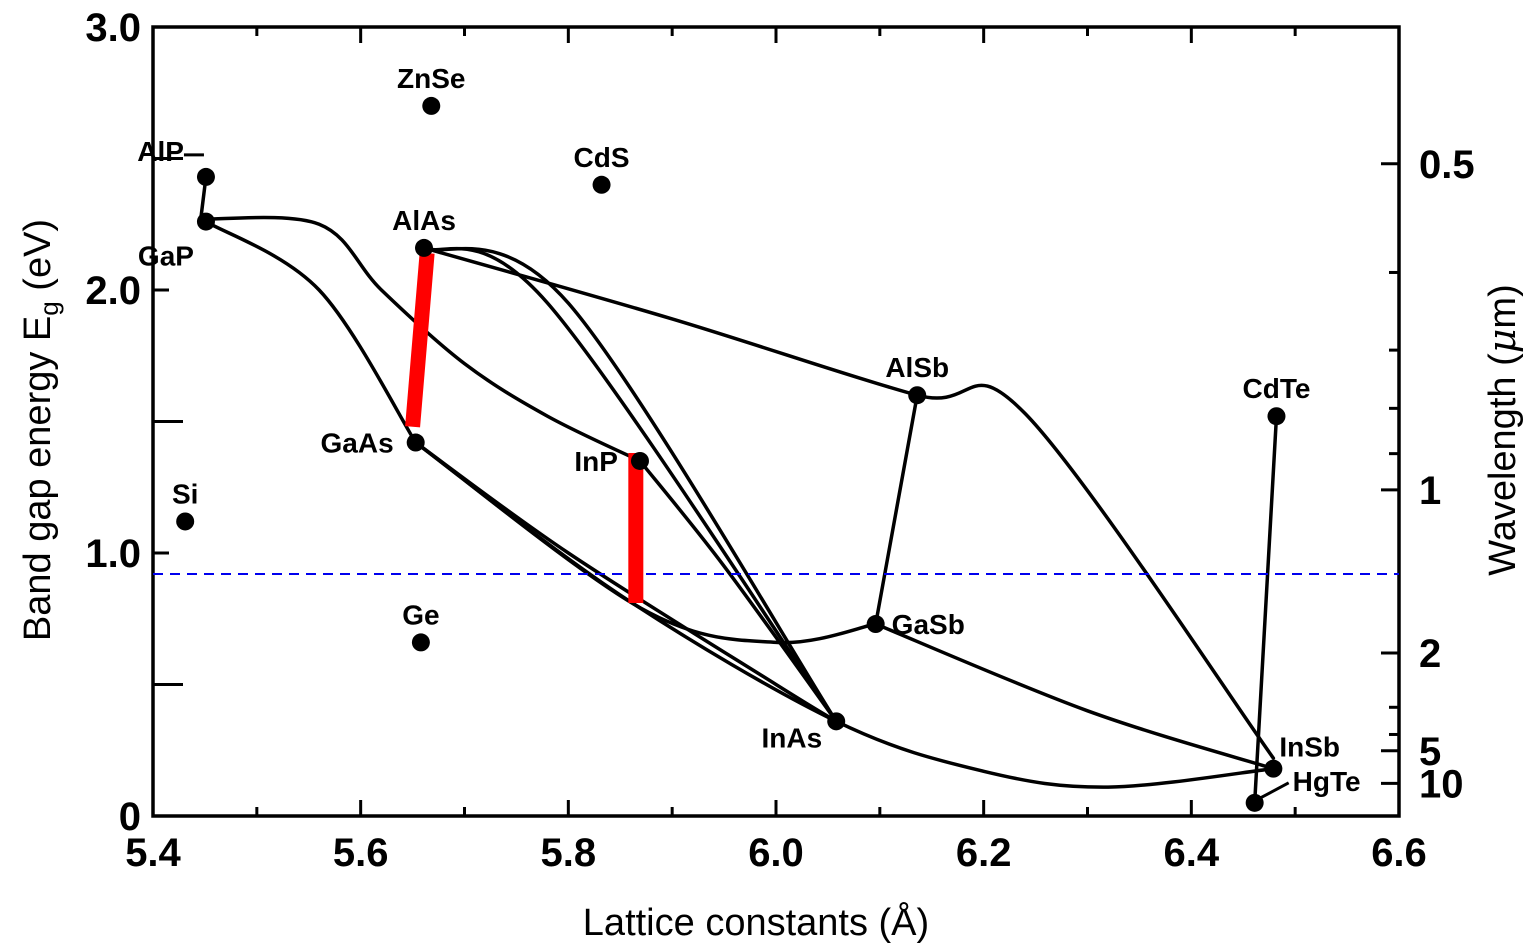 This screenshot has height=947, width=1528. Describe the element at coordinates (205, 221) in the screenshot. I see `point-gap` at that location.